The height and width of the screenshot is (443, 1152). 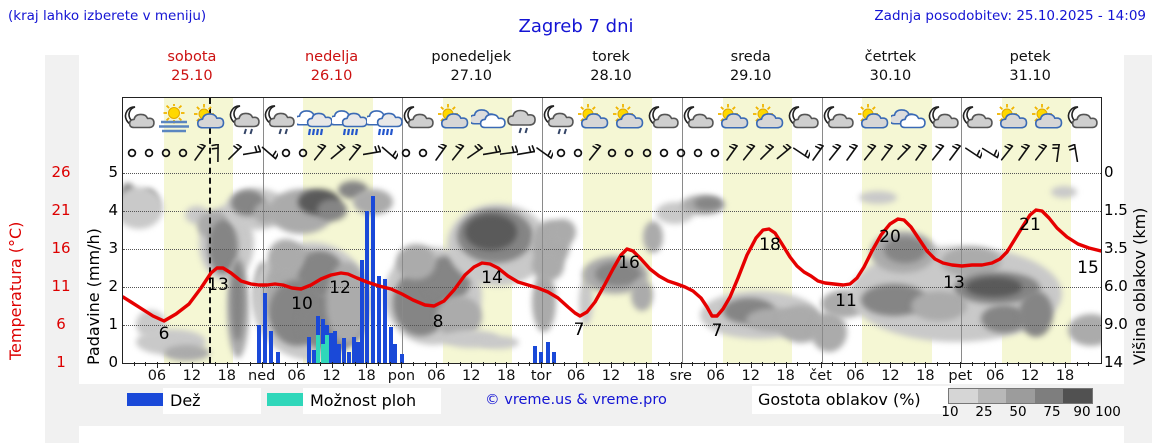 What do you see at coordinates (192, 76) in the screenshot?
I see `day-date: 25.10` at bounding box center [192, 76].